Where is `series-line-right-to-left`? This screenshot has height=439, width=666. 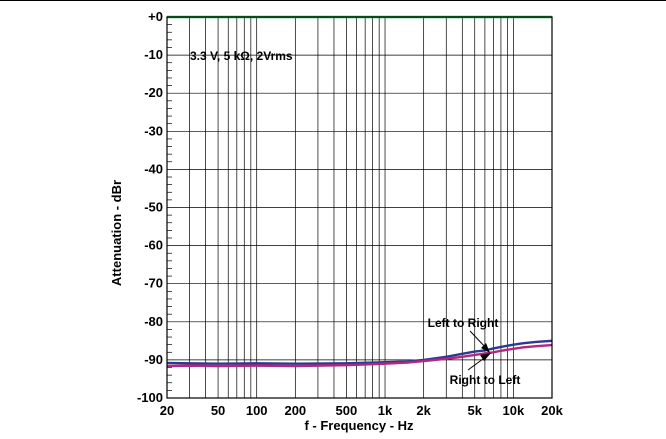 series-line-right-to-left is located at coordinates (359, 355).